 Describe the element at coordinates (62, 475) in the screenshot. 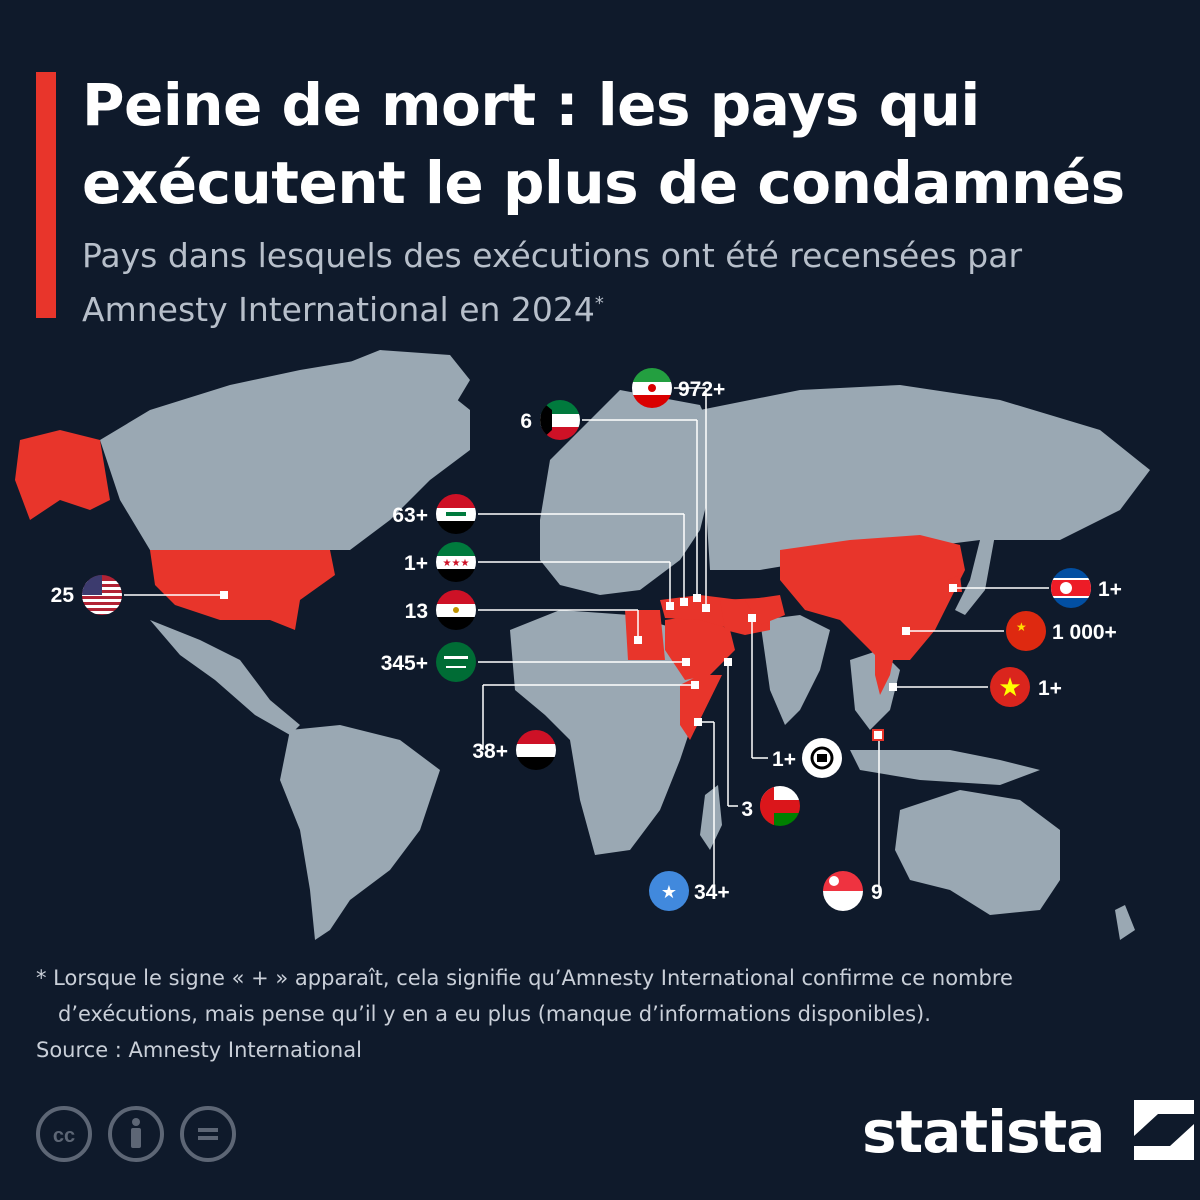

I see `alaska-region` at that location.